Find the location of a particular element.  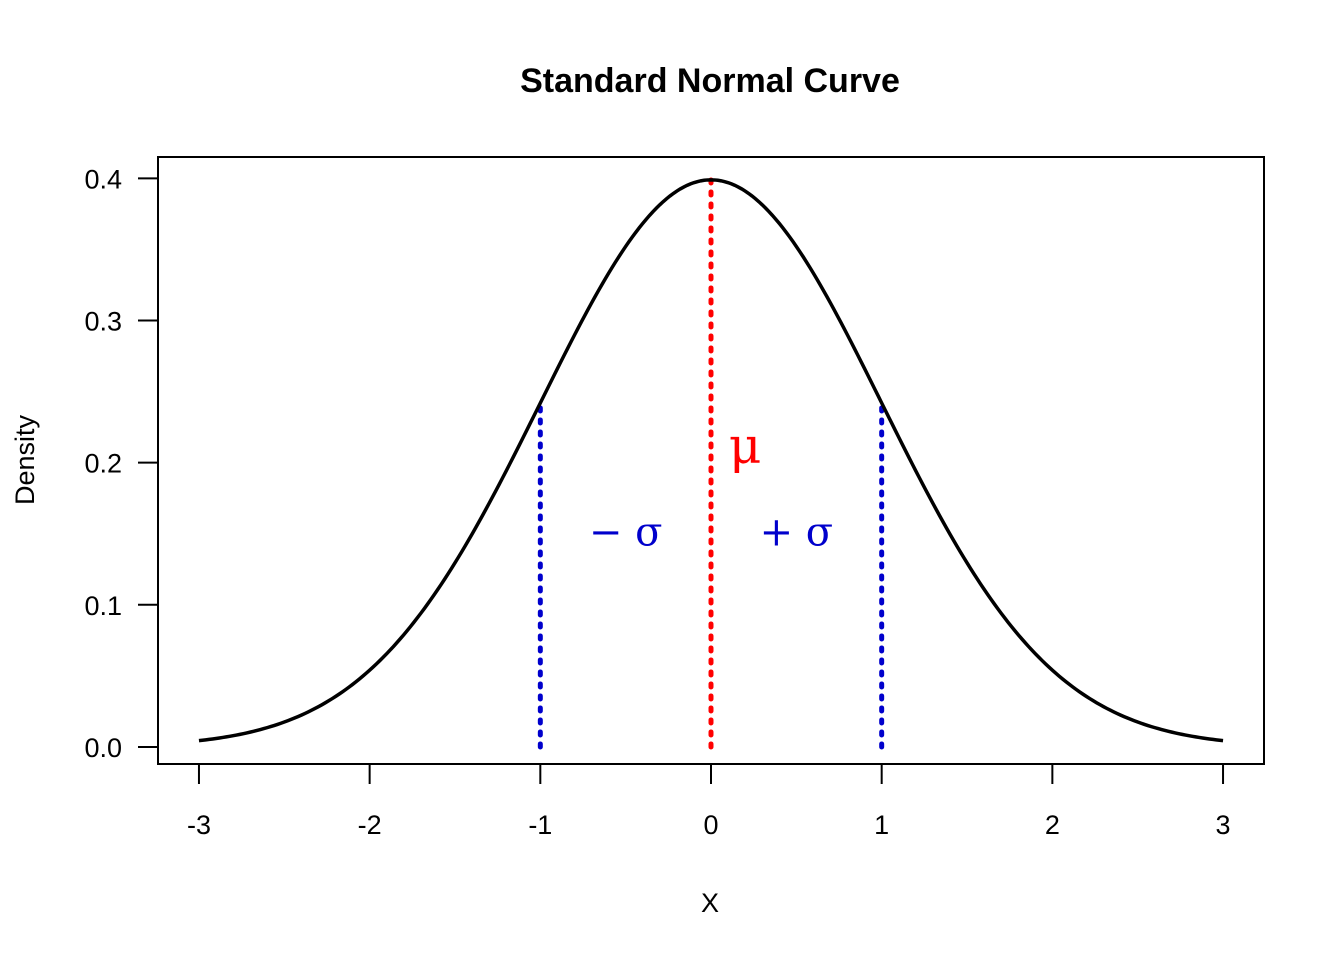

x-tick-label: -2 is located at coordinates (370, 825).